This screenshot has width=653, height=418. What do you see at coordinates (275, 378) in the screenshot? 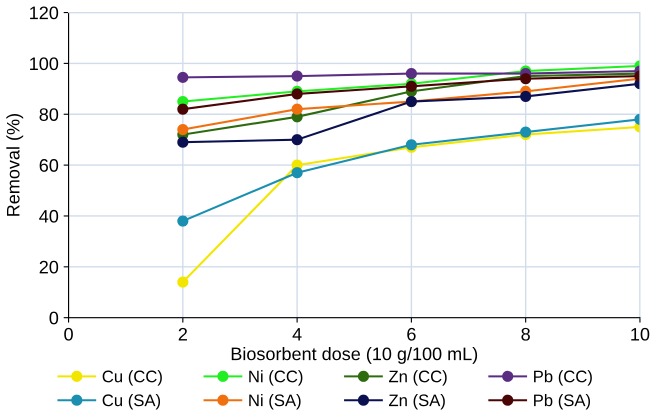
I see `legend-label: Ni (CC)` at bounding box center [275, 378].